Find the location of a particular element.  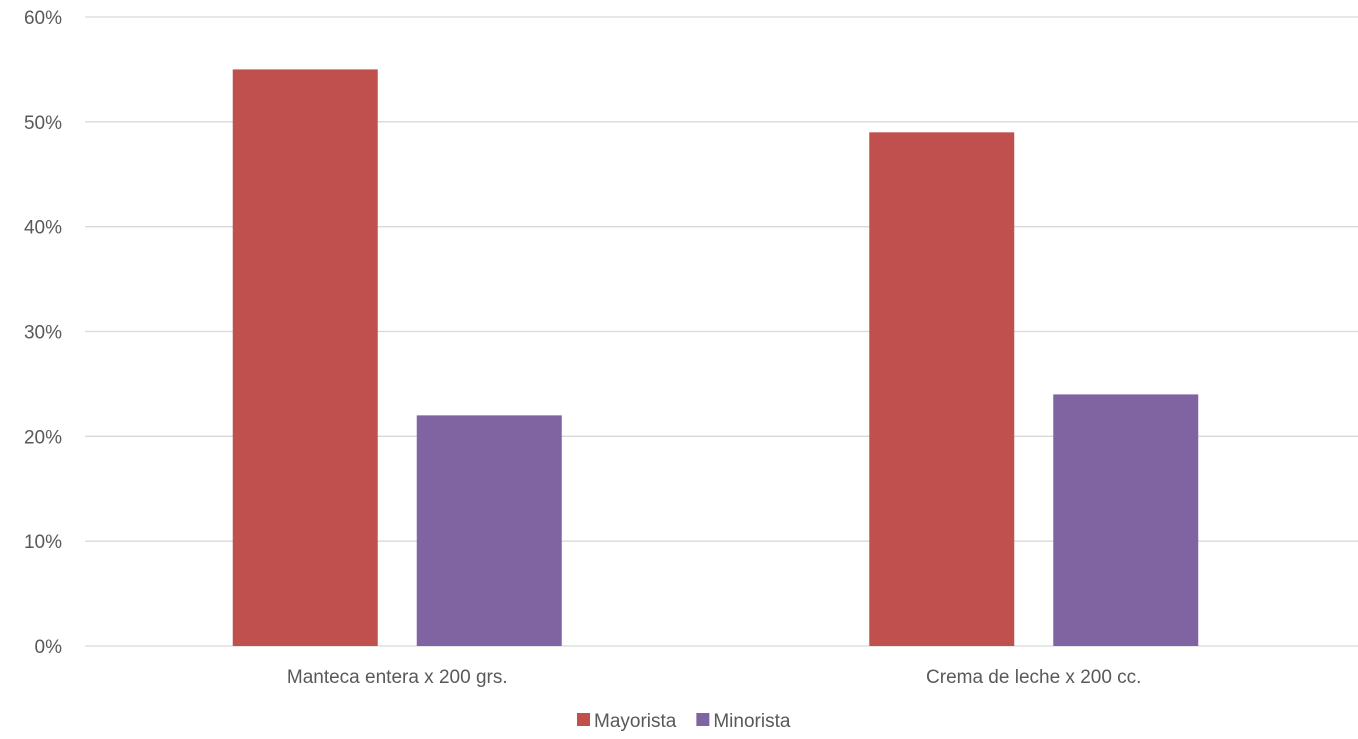

y-tick-label: 30% is located at coordinates (43, 333).